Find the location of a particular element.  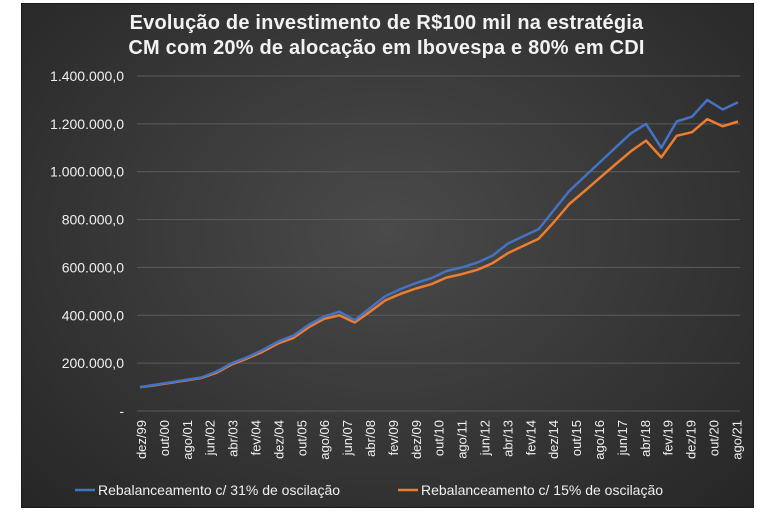

x-tick-label: jun/07 is located at coordinates (347, 438).